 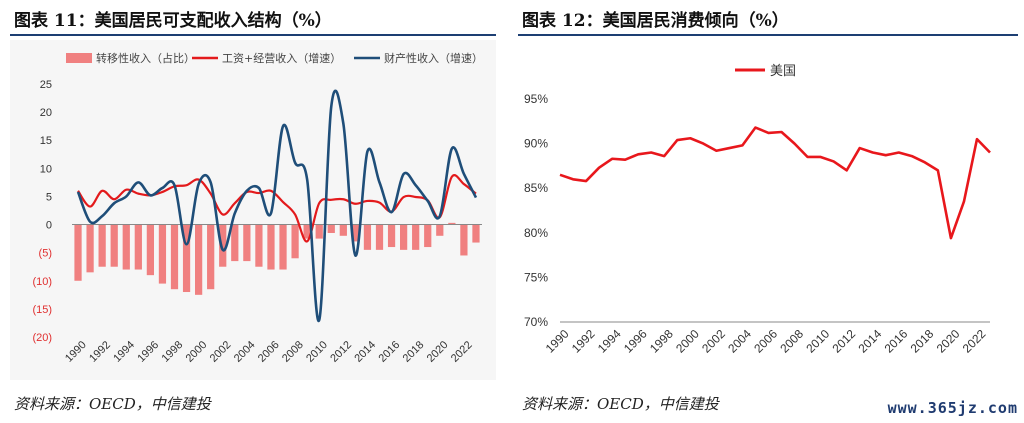 What do you see at coordinates (462, 352) in the screenshot?
I see `left-x-tick-label: 2022` at bounding box center [462, 352].